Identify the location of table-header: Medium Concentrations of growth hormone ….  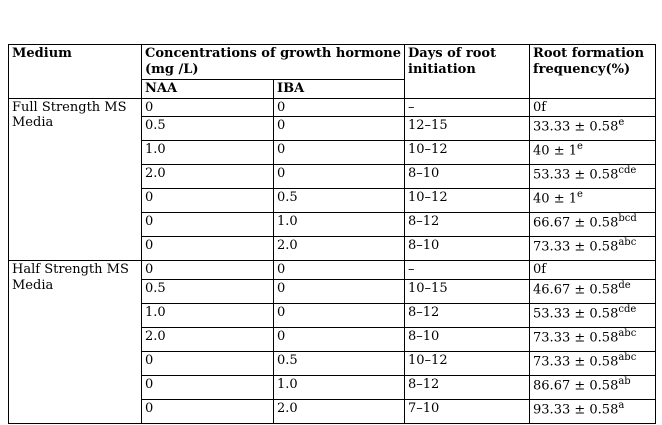
(332, 71).